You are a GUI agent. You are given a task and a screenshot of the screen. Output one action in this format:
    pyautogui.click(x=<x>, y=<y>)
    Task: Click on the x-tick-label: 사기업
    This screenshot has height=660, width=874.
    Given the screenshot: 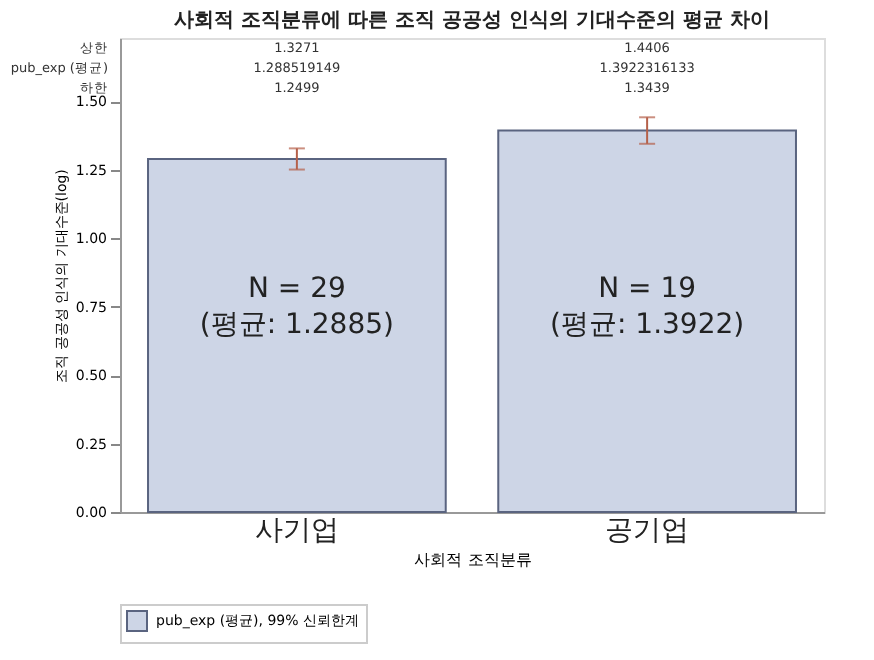 What is the action you would take?
    pyautogui.click(x=296, y=531)
    